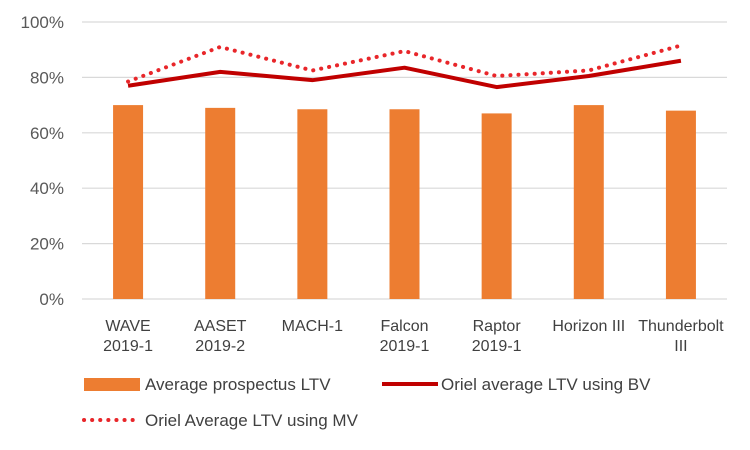  Describe the element at coordinates (42, 22) in the screenshot. I see `y-tick-label: 100%` at that location.